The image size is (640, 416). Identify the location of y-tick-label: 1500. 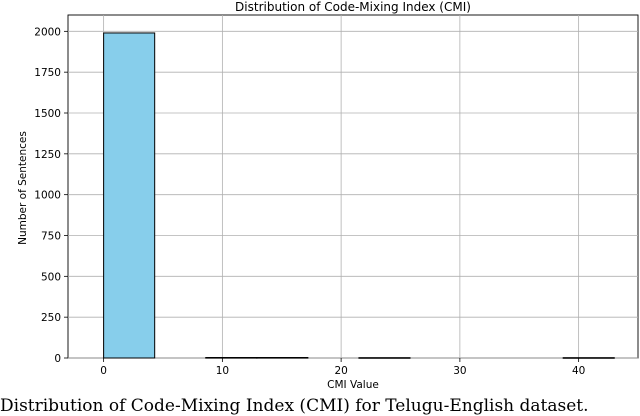
(47, 114).